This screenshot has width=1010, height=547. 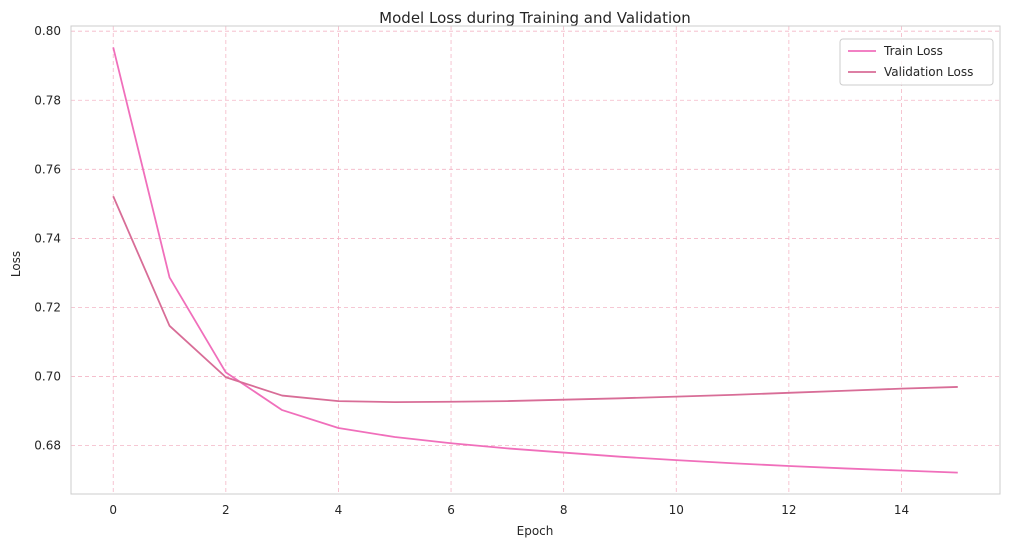 I want to click on y-tick-label: 0.68, so click(x=47, y=446).